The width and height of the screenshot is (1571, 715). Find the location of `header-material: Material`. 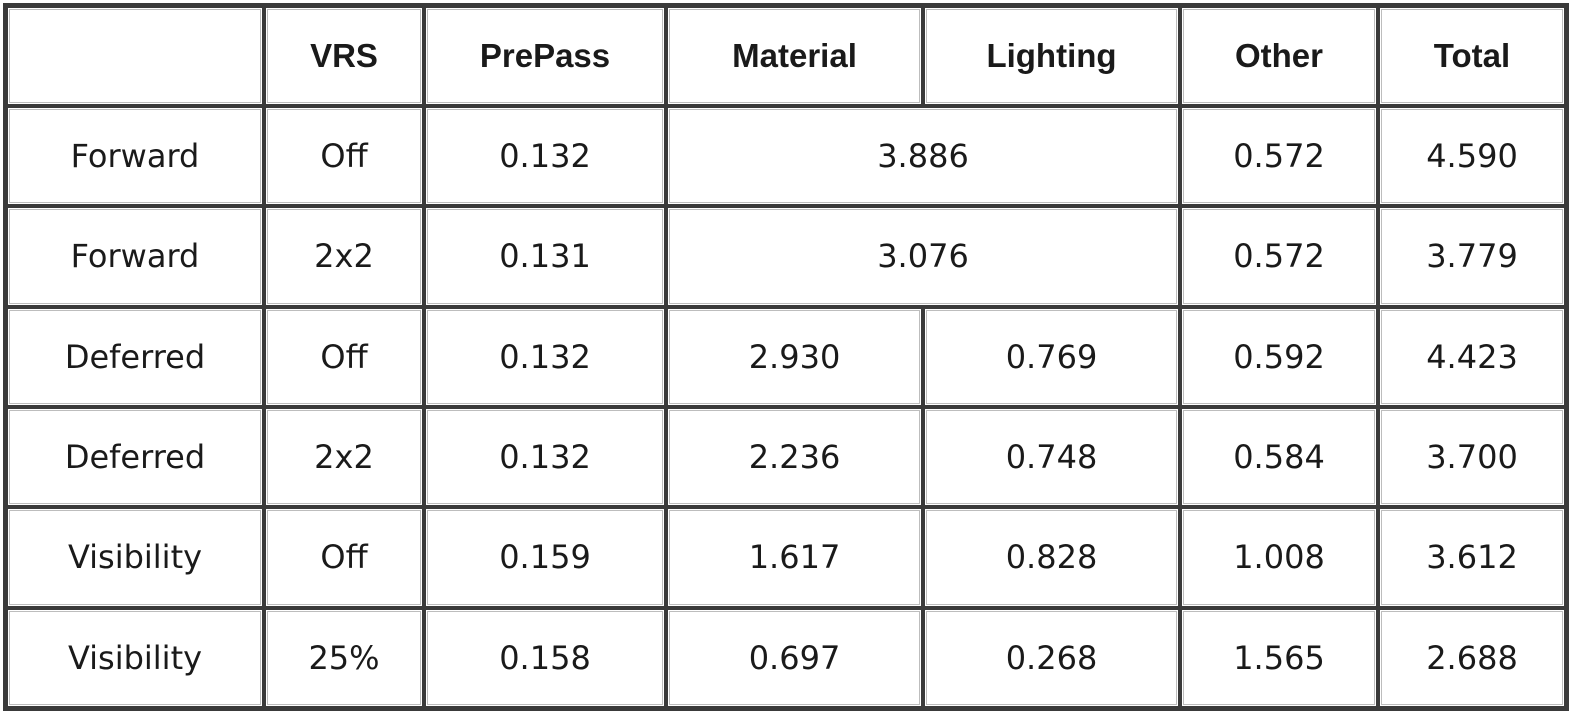

header-material: Material is located at coordinates (794, 56).